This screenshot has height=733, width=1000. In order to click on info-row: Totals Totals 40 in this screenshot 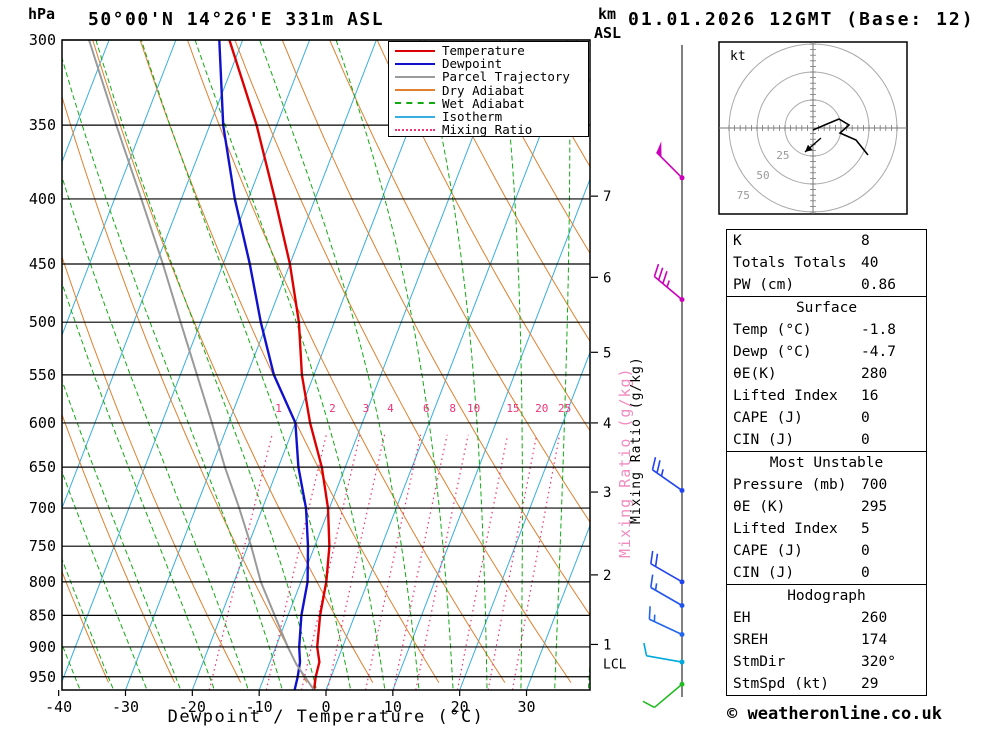, I will do `click(826, 263)`.